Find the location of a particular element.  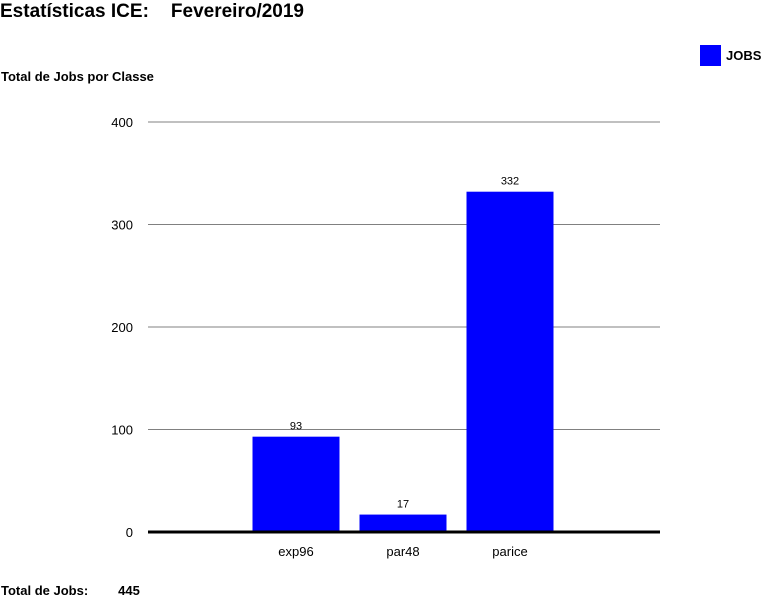

y-tick-label: 400 is located at coordinates (122, 122).